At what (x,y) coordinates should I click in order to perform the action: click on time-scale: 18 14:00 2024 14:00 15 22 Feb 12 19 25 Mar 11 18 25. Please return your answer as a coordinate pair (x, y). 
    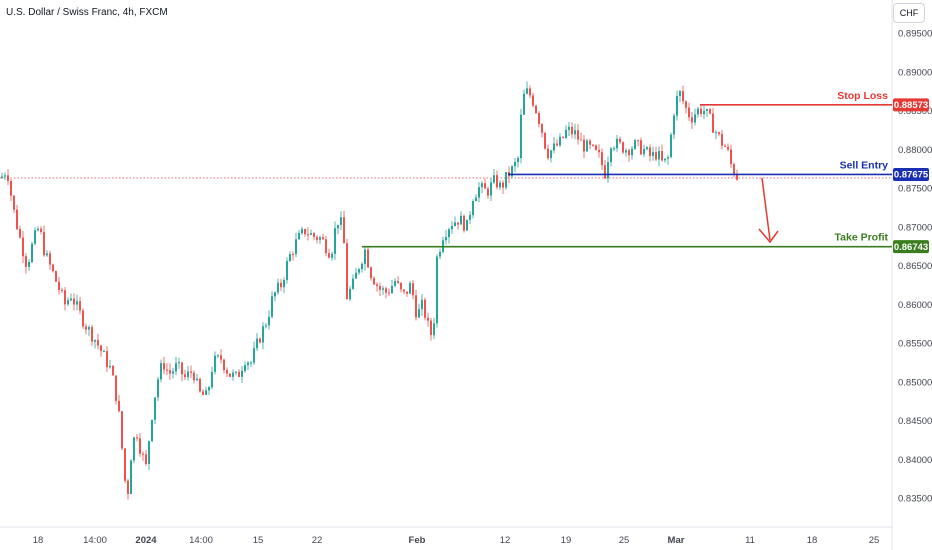
    Looking at the image, I should click on (456, 540).